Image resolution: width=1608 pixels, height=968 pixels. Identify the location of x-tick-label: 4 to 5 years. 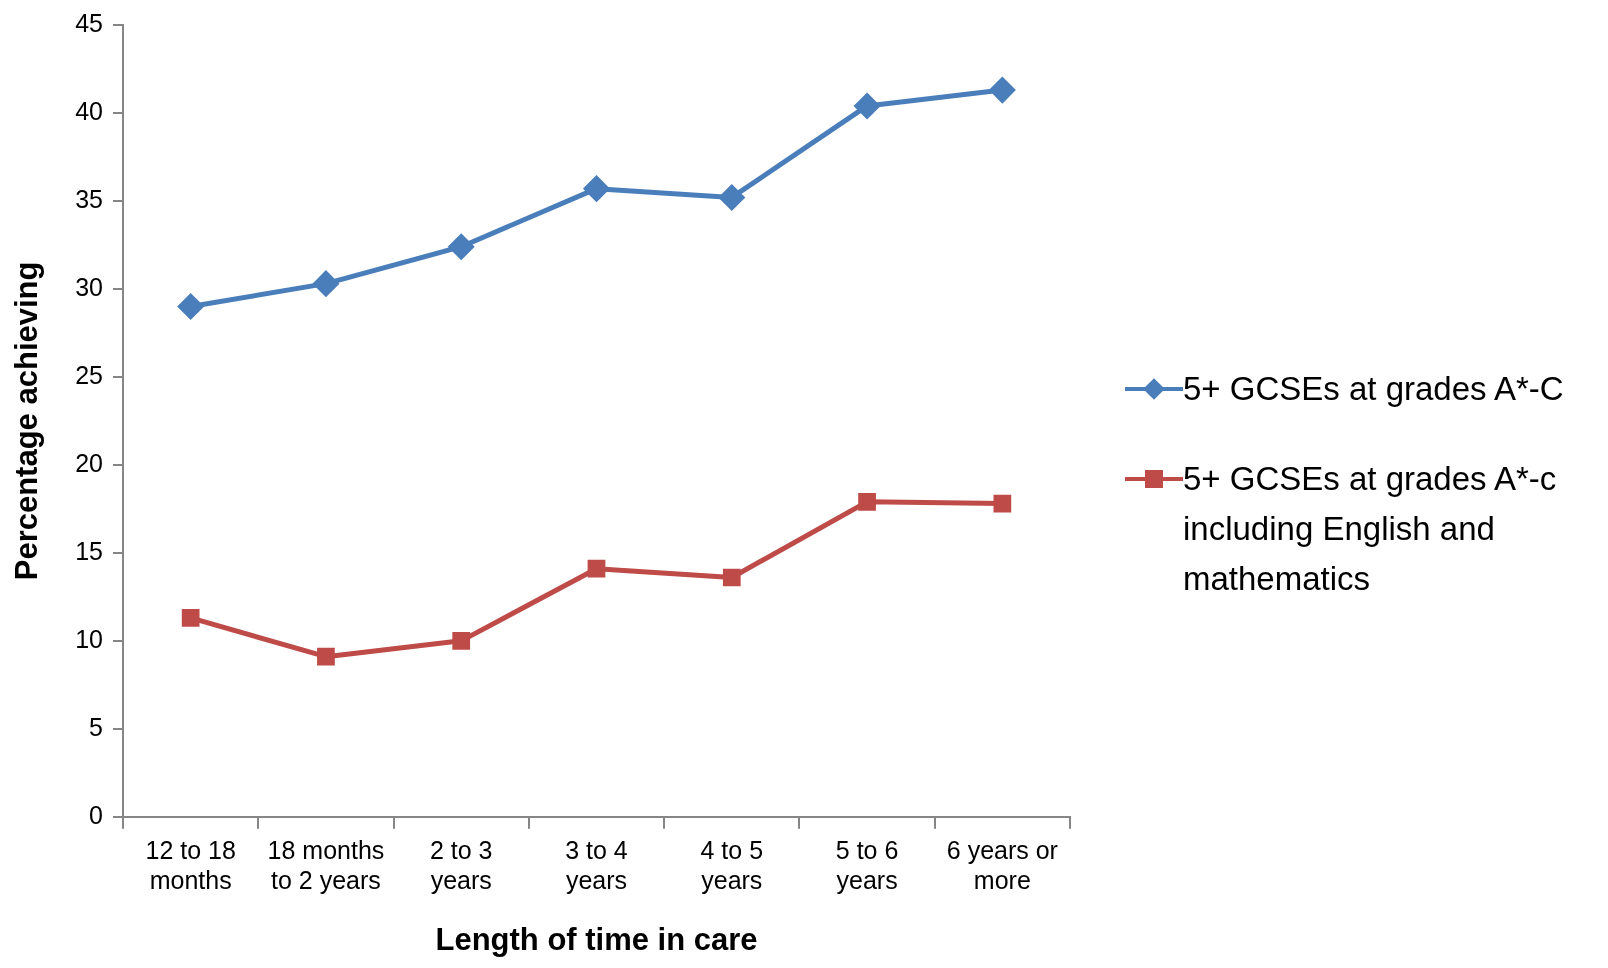
(732, 864).